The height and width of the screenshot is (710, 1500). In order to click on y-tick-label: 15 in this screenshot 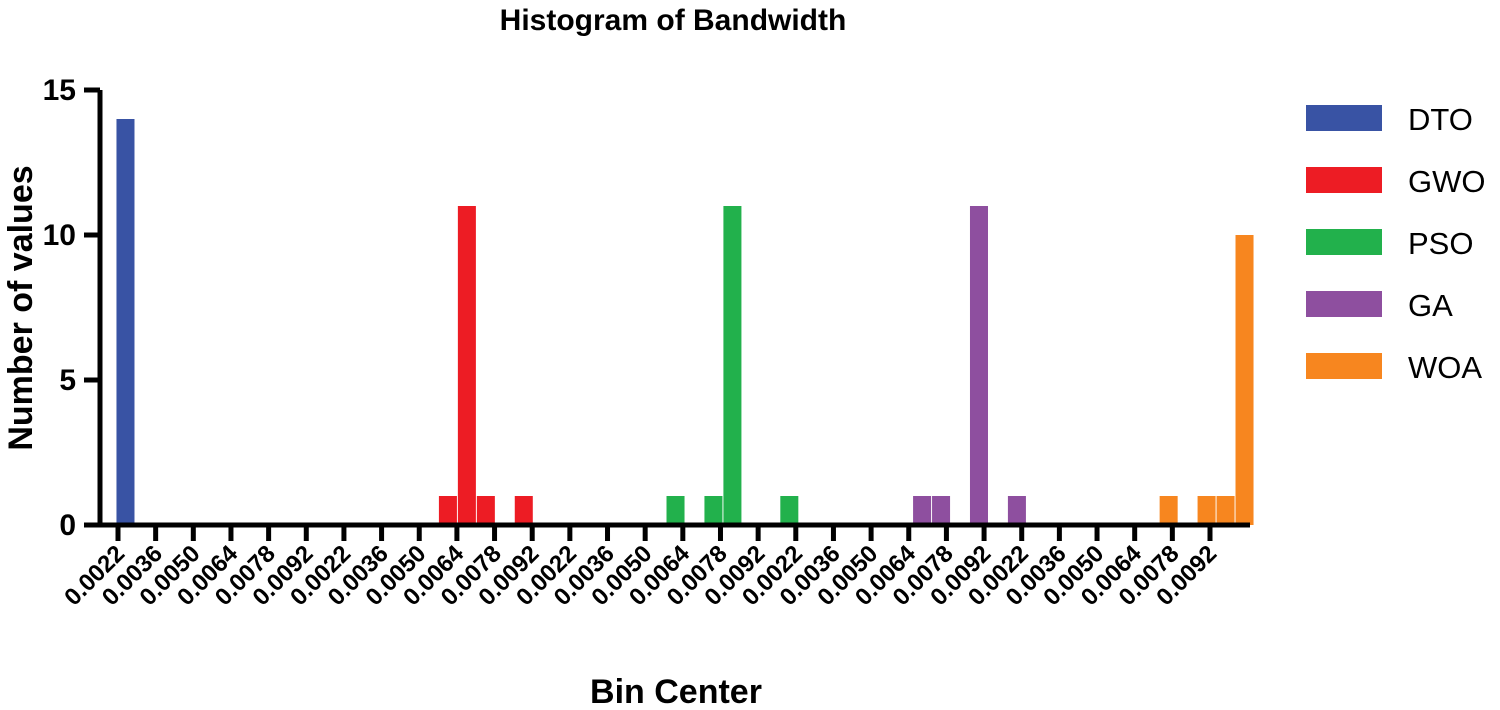, I will do `click(59, 90)`.